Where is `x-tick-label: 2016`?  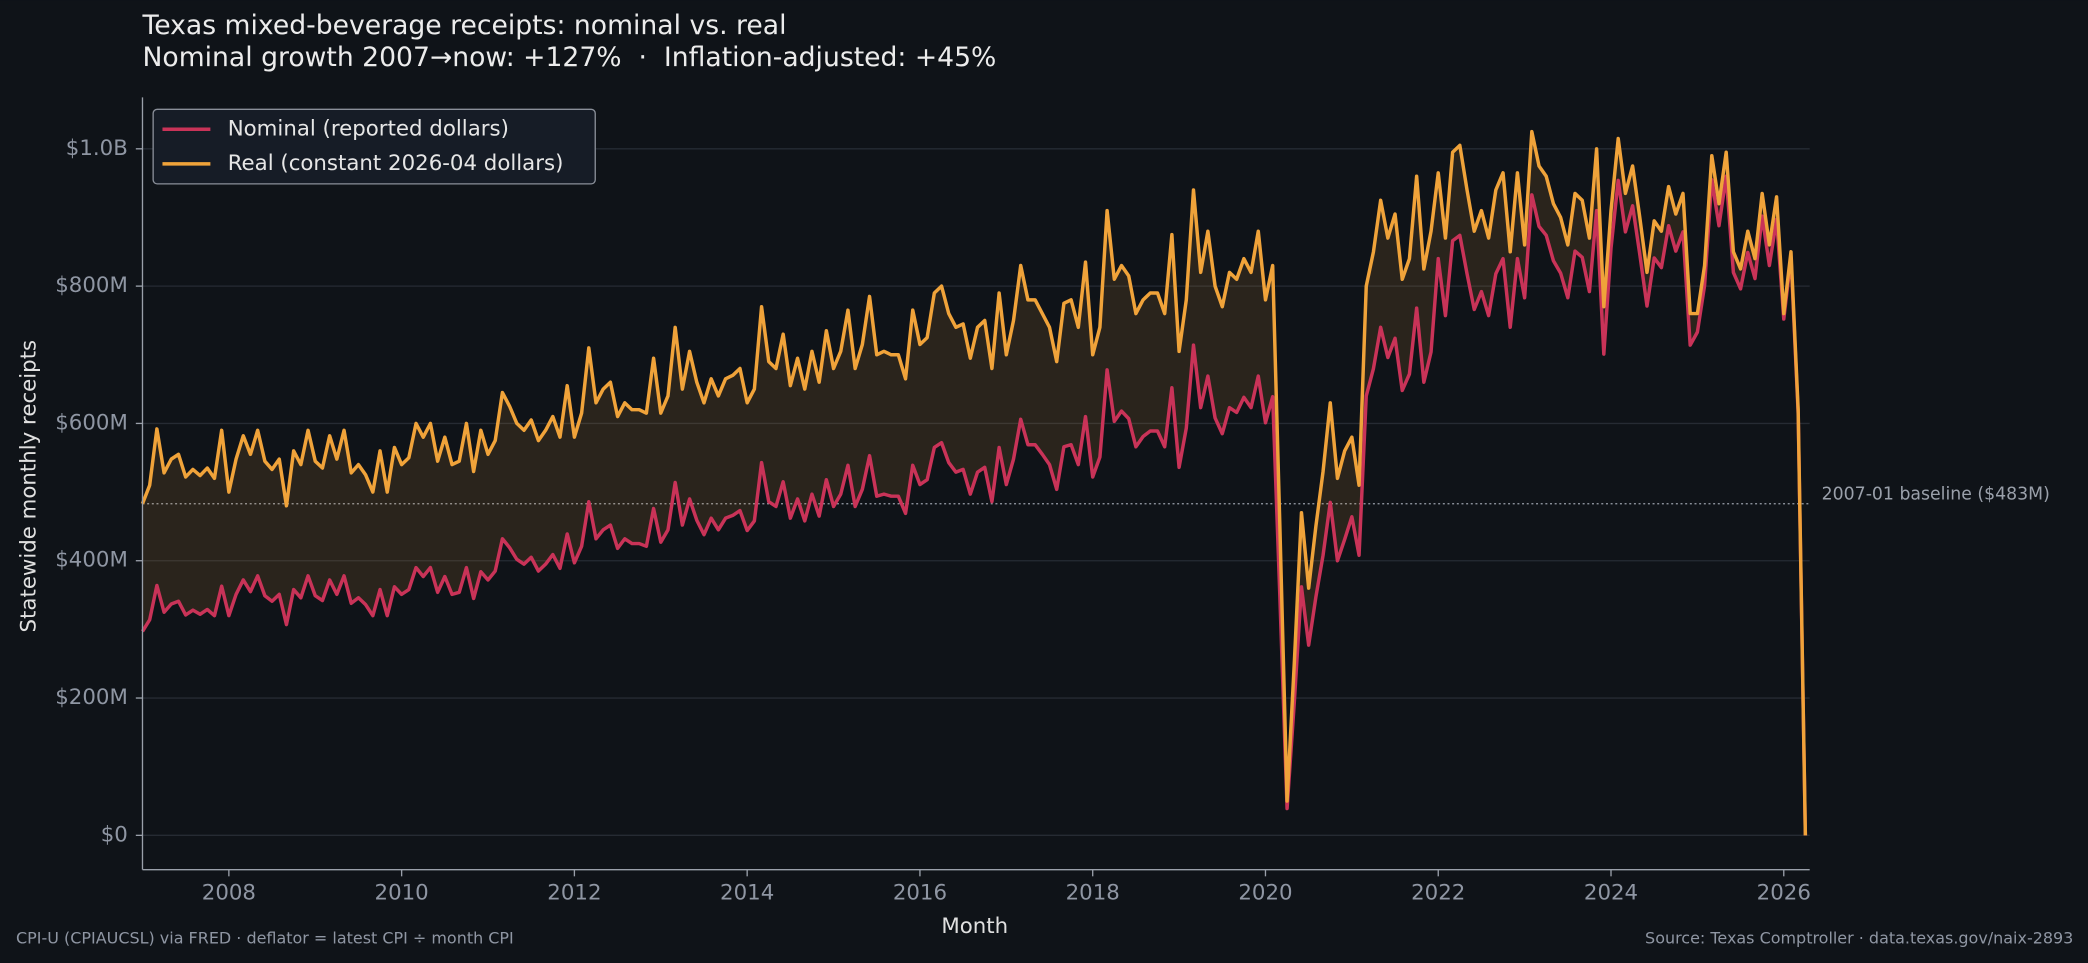
x-tick-label: 2016 is located at coordinates (920, 893).